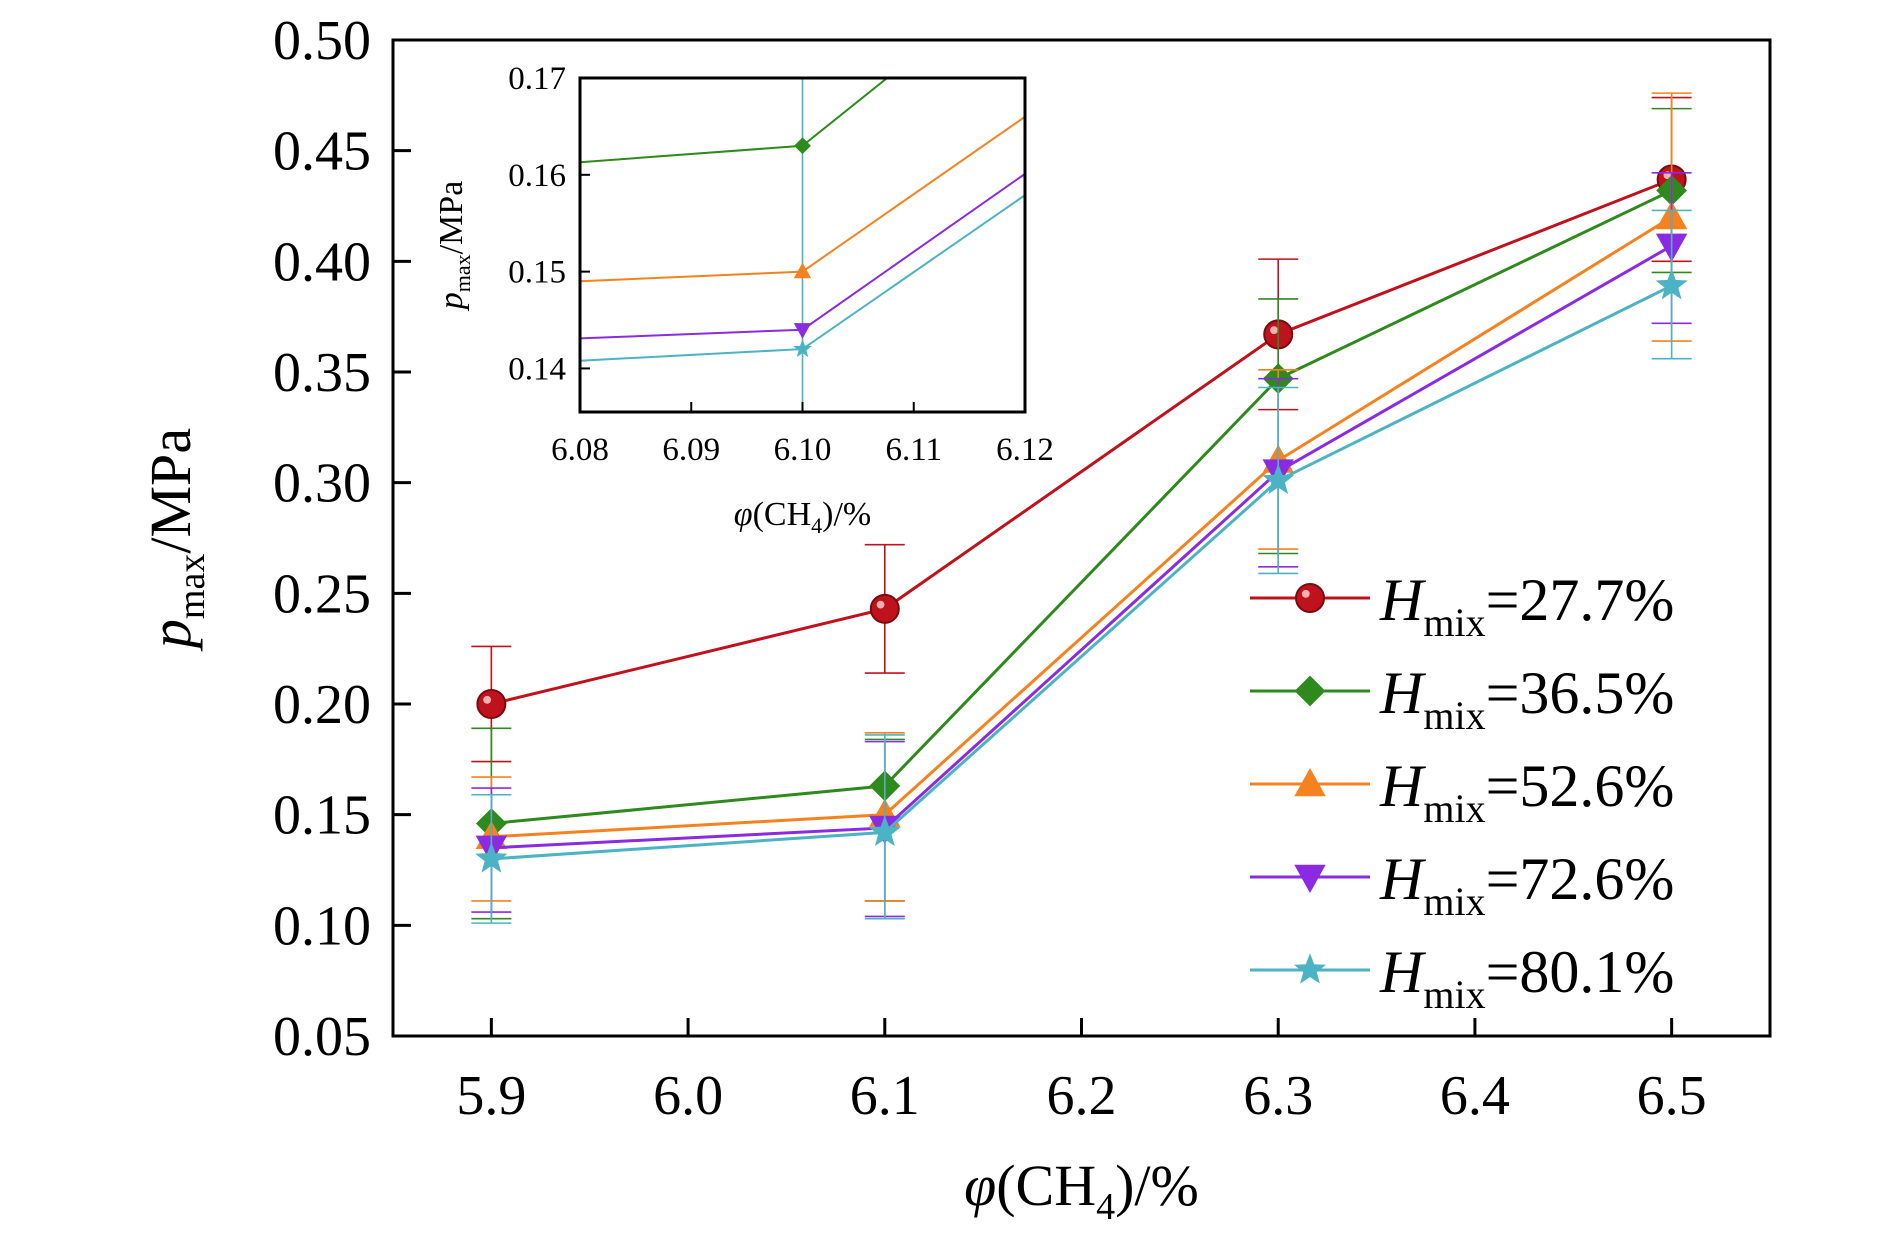 The width and height of the screenshot is (1890, 1234). What do you see at coordinates (580, 450) in the screenshot?
I see `inset-x-tick-label: 6.08` at bounding box center [580, 450].